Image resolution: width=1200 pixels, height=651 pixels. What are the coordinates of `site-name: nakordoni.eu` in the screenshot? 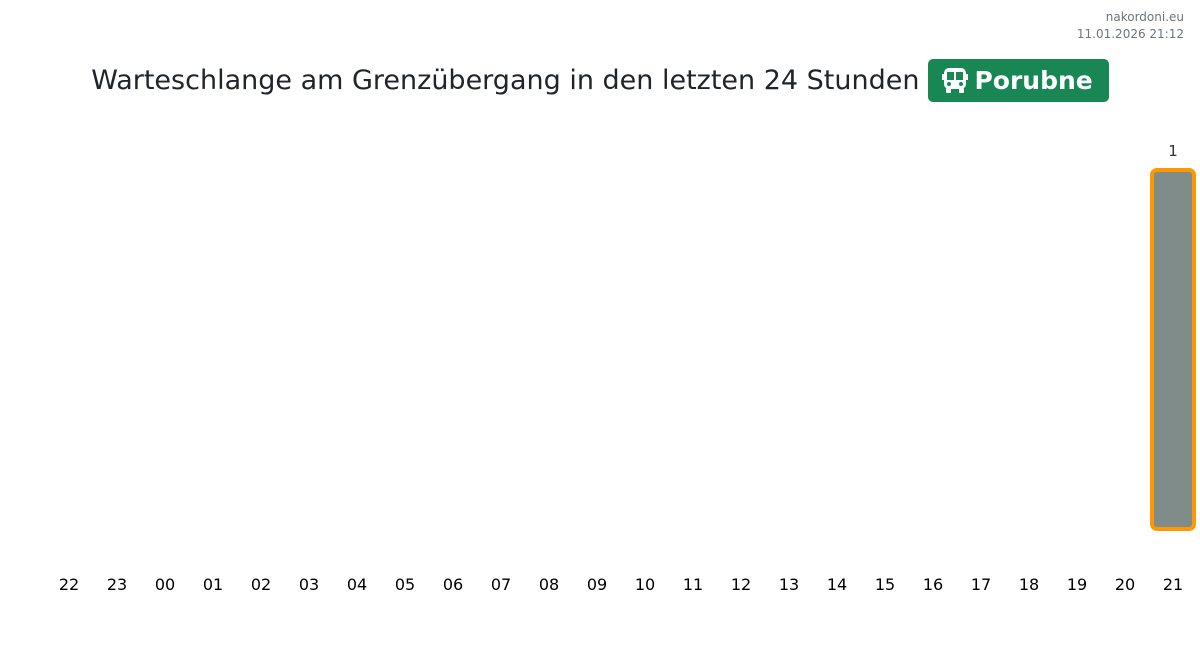 It's located at (1144, 17).